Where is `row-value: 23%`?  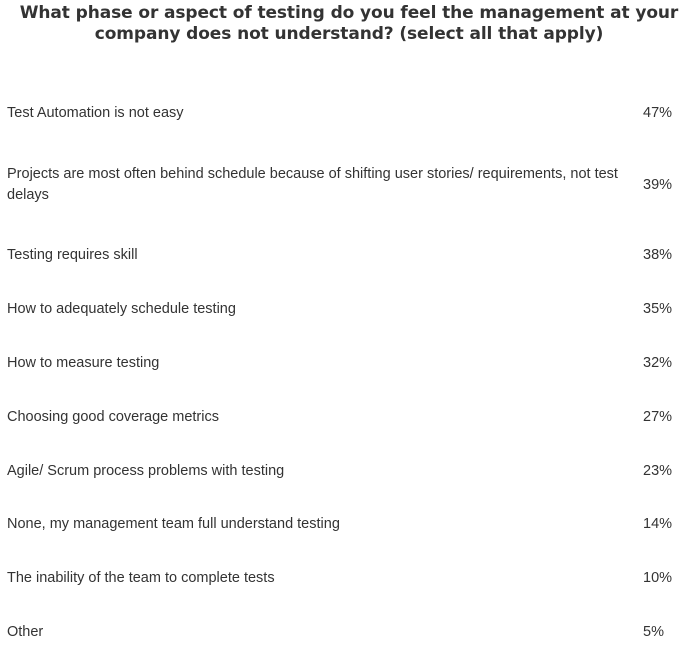
row-value: 23% is located at coordinates (658, 471).